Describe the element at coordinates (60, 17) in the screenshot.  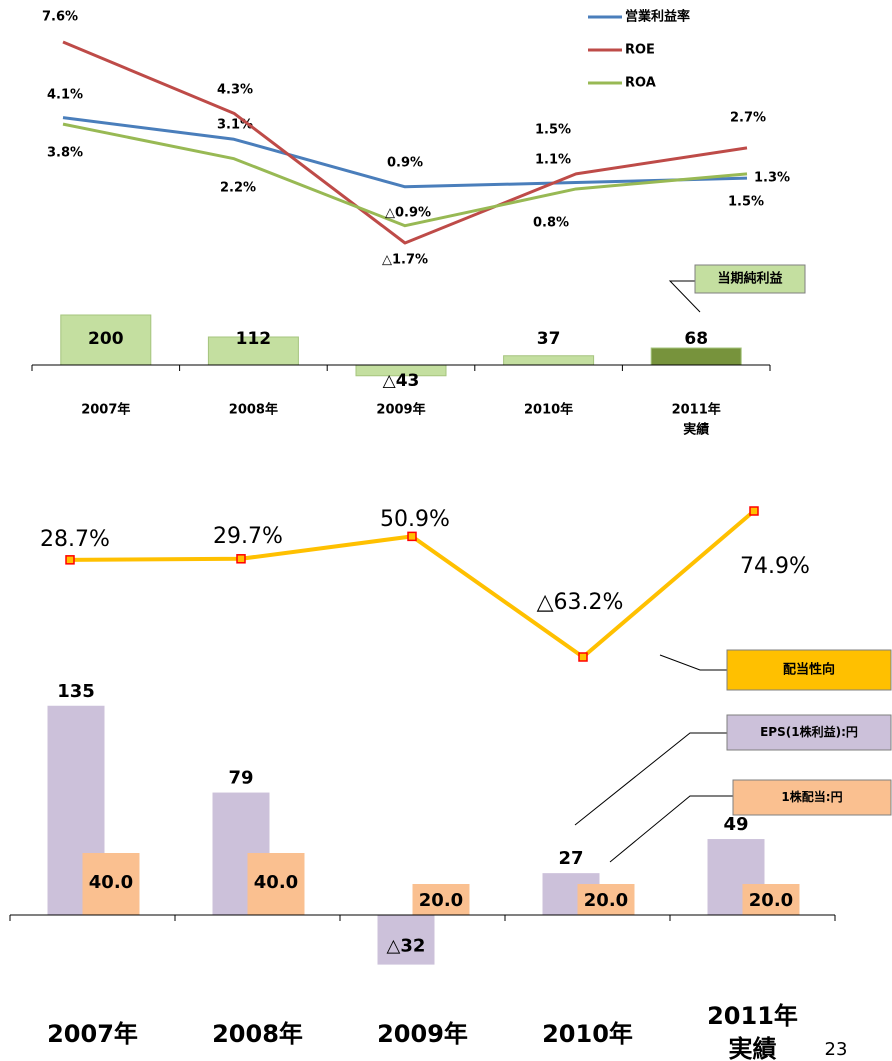
I see `data-label: 7.6%` at that location.